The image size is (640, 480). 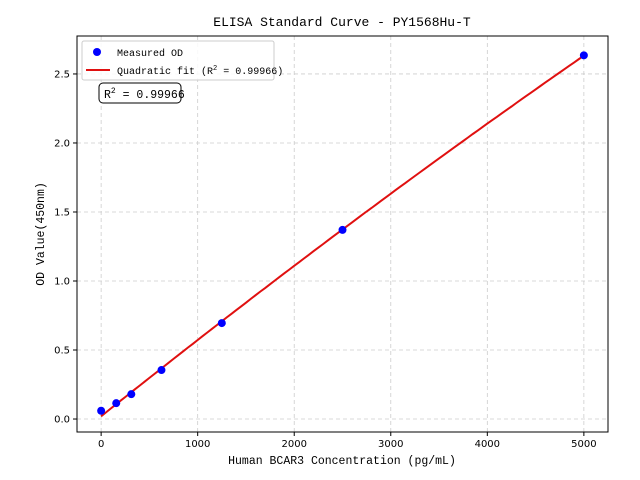 I want to click on r2-annotation: R2 = 0.99966, so click(x=141, y=93).